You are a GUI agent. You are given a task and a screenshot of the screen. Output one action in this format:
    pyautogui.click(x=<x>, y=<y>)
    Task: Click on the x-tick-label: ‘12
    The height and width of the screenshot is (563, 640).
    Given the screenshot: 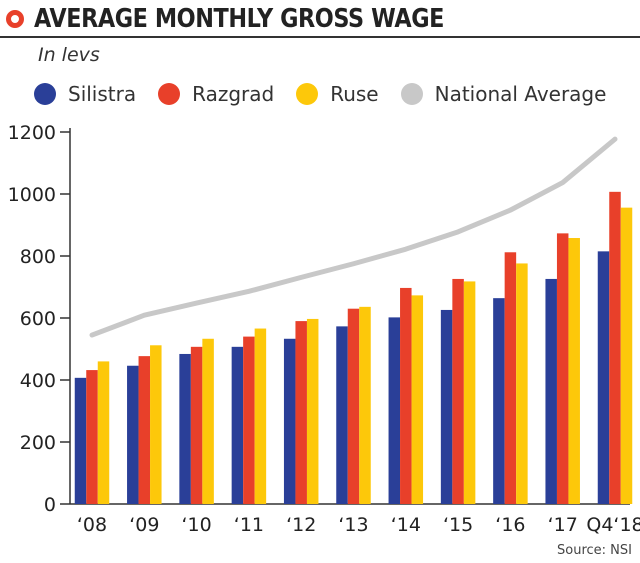 What is the action you would take?
    pyautogui.click(x=301, y=525)
    